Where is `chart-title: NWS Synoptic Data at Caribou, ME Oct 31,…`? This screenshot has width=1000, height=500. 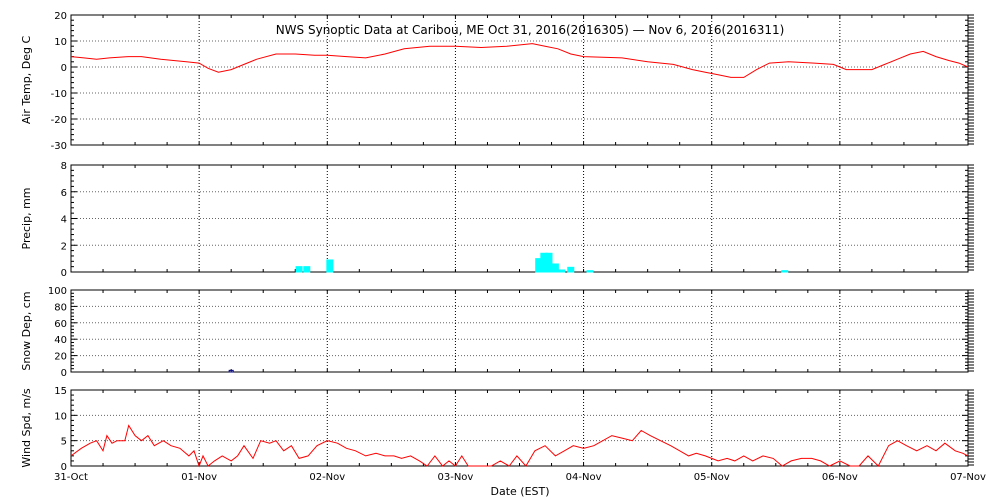 chart-title: NWS Synoptic Data at Caribou, ME Oct 31,… is located at coordinates (530, 30).